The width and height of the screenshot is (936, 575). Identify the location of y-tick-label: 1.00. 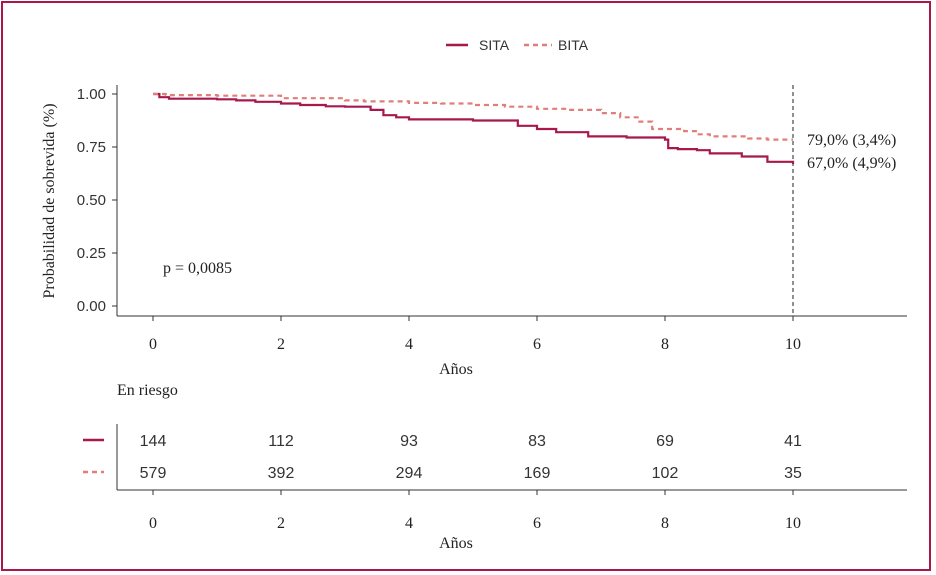
(91, 94).